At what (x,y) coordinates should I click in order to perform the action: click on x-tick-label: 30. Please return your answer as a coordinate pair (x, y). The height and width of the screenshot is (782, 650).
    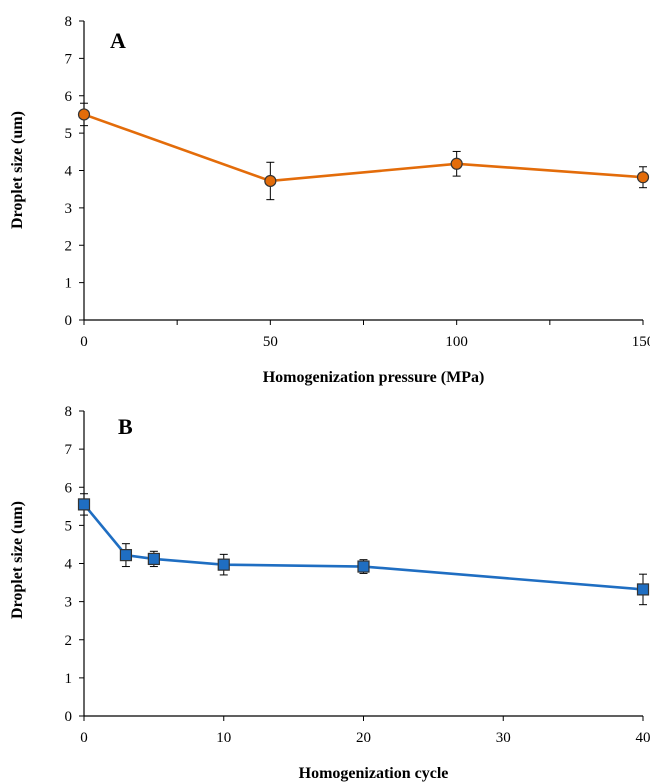
    Looking at the image, I should click on (503, 738).